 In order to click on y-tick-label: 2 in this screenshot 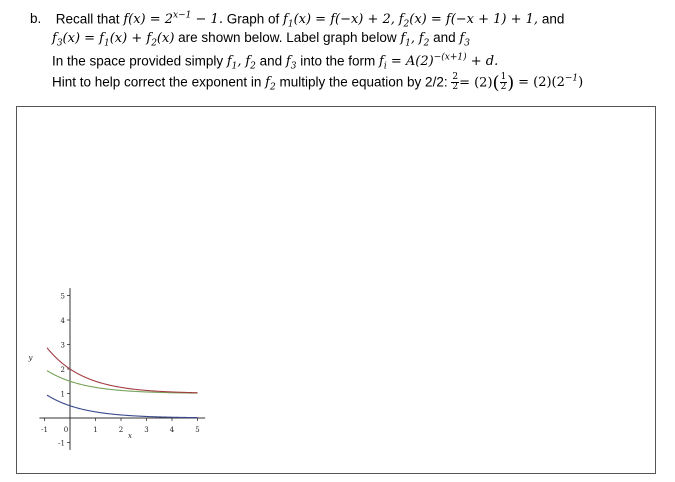, I will do `click(63, 370)`.